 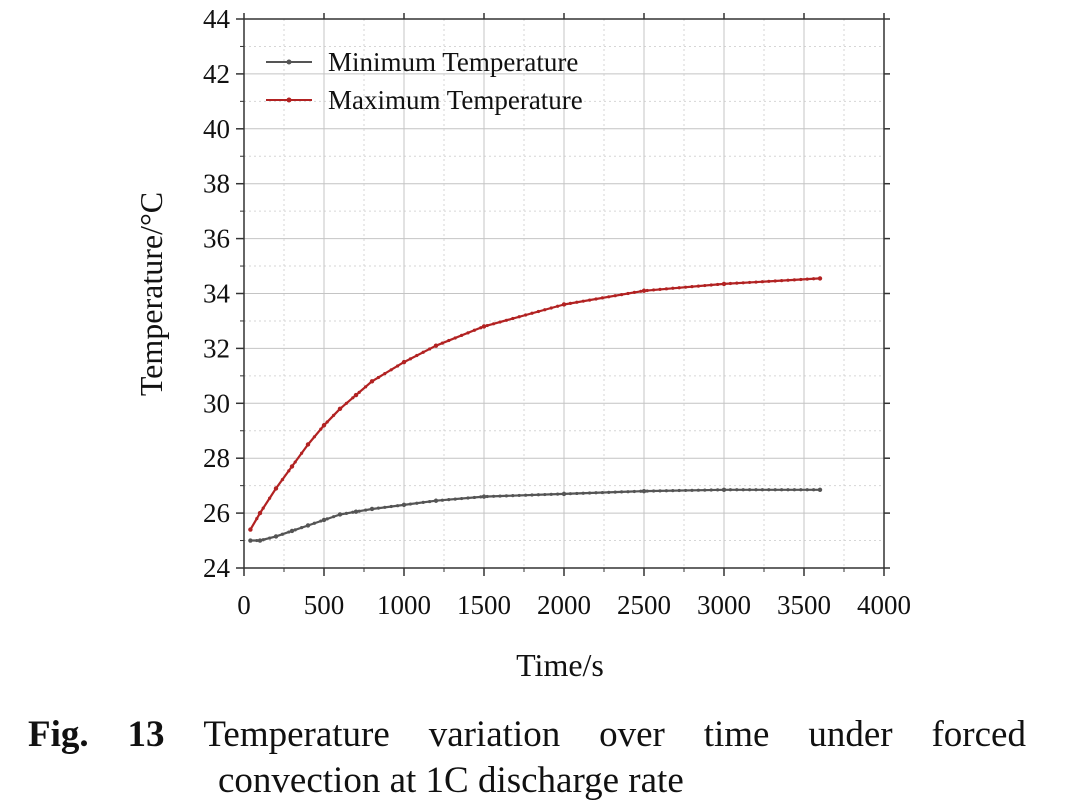 I want to click on legend: Minimum Temperature Maximum Temperature, so click(x=424, y=81).